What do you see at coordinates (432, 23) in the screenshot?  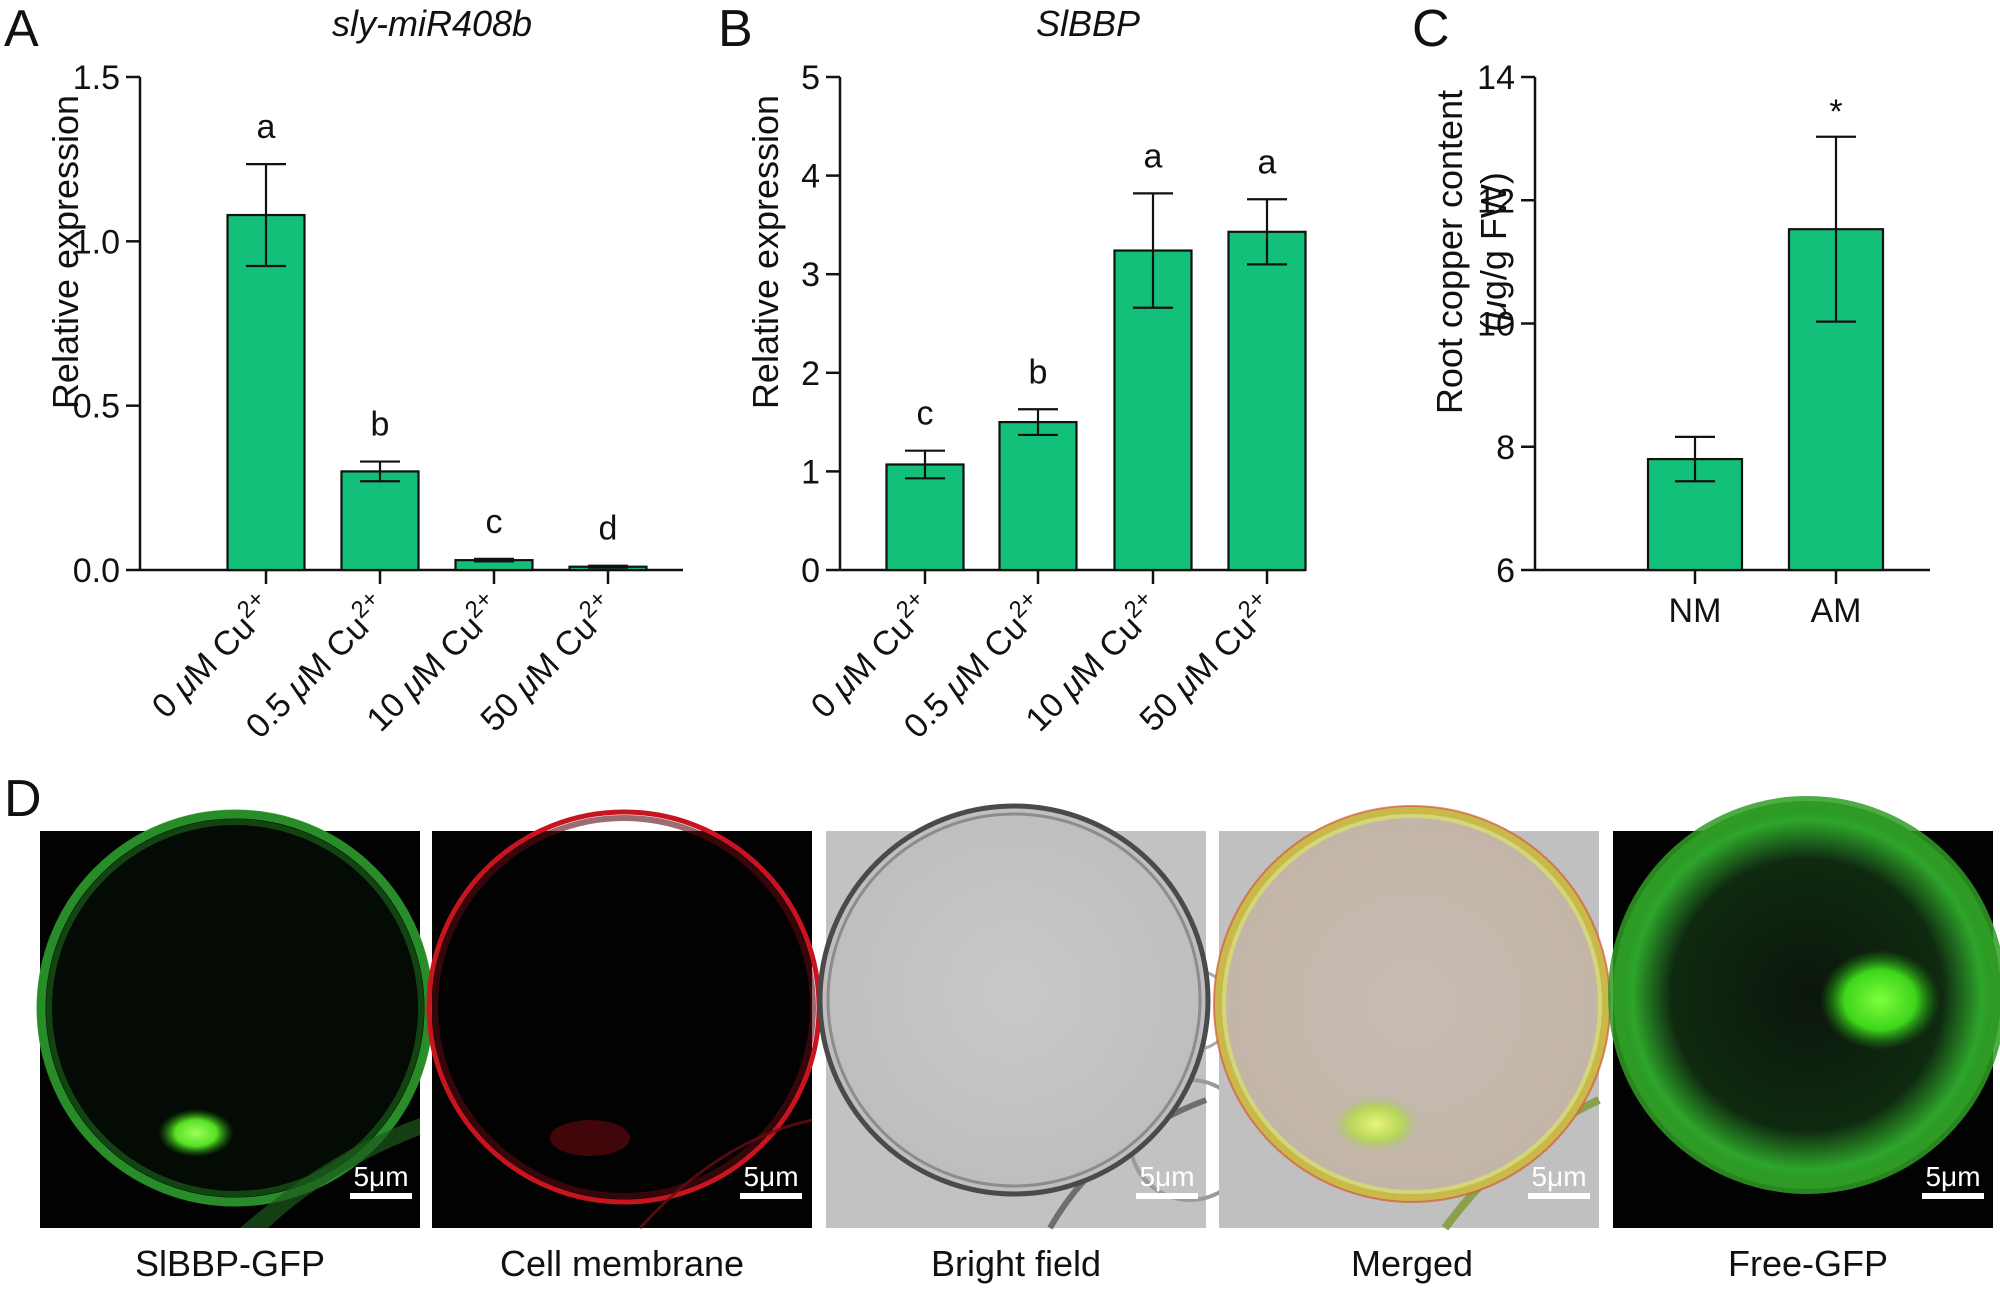 I see `chart-title-a: sly-miR408b` at bounding box center [432, 23].